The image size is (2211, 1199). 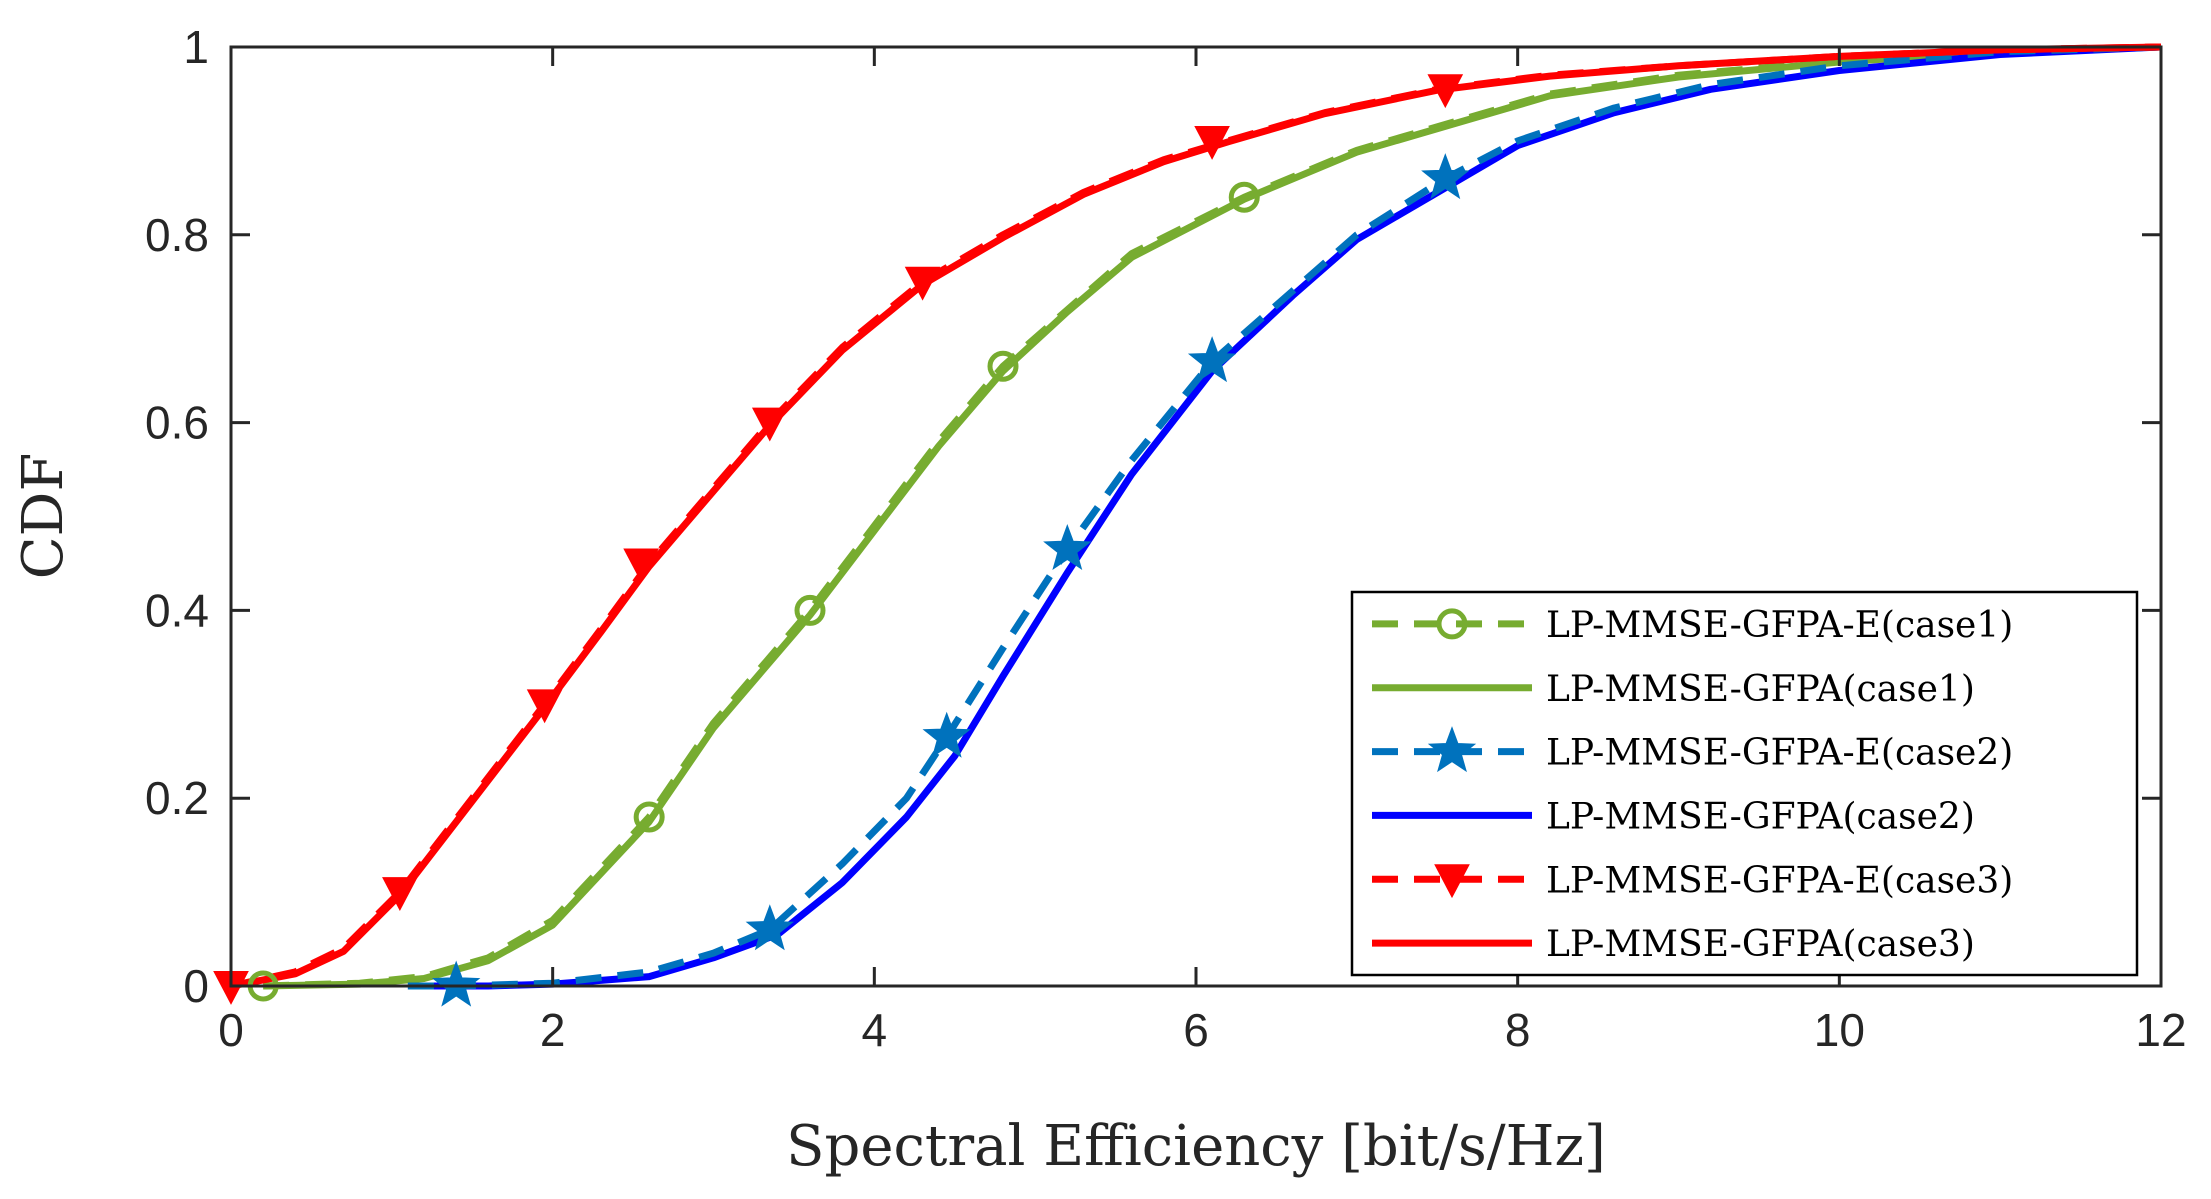 What do you see at coordinates (875, 1030) in the screenshot?
I see `x-tick-label: 4` at bounding box center [875, 1030].